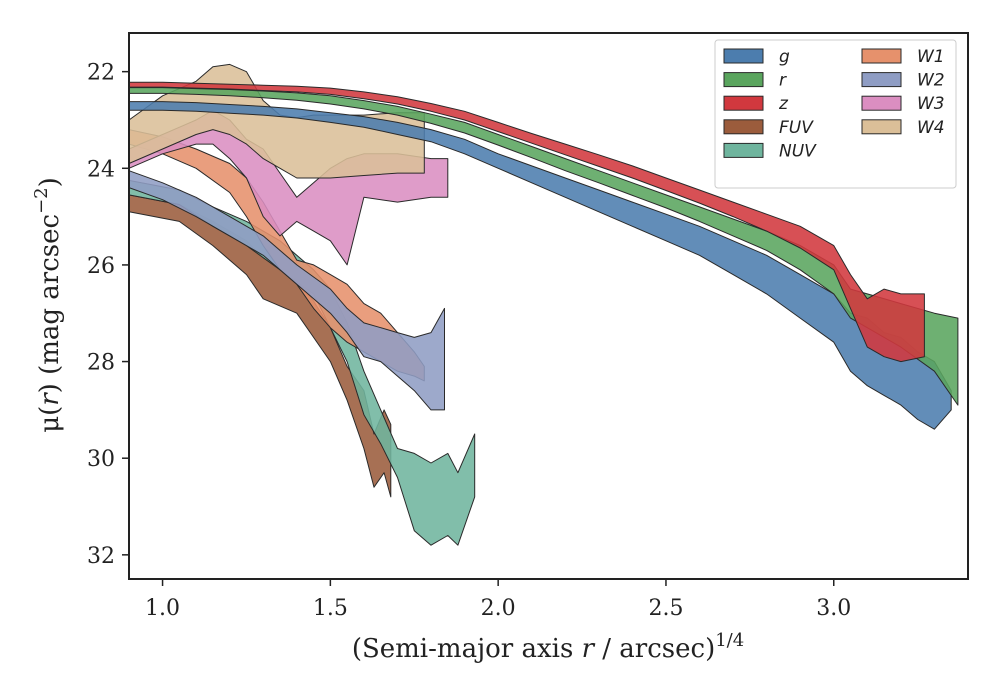 This screenshot has height=700, width=1000. Describe the element at coordinates (798, 151) in the screenshot. I see `legend-label-nuv: NUV` at that location.